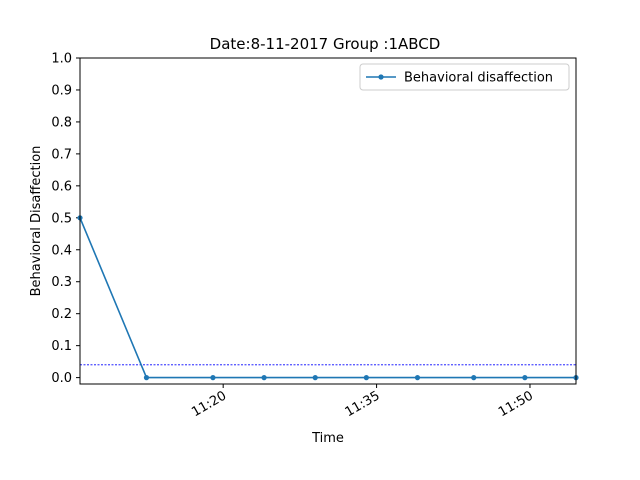 This screenshot has width=640, height=480. What do you see at coordinates (61, 122) in the screenshot?
I see `y-tick-label-8: 0.8` at bounding box center [61, 122].